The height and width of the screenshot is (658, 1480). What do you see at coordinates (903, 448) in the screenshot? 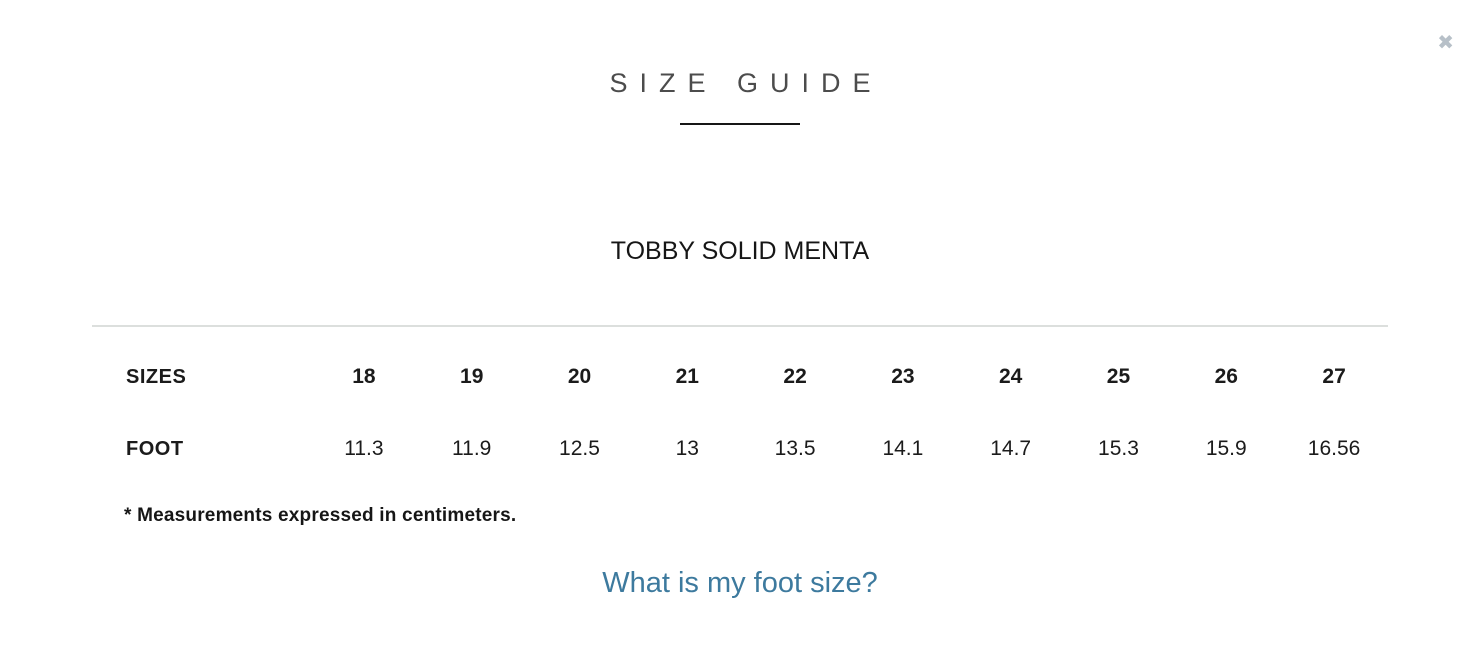
I see `foot-cell: 14.1` at bounding box center [903, 448].